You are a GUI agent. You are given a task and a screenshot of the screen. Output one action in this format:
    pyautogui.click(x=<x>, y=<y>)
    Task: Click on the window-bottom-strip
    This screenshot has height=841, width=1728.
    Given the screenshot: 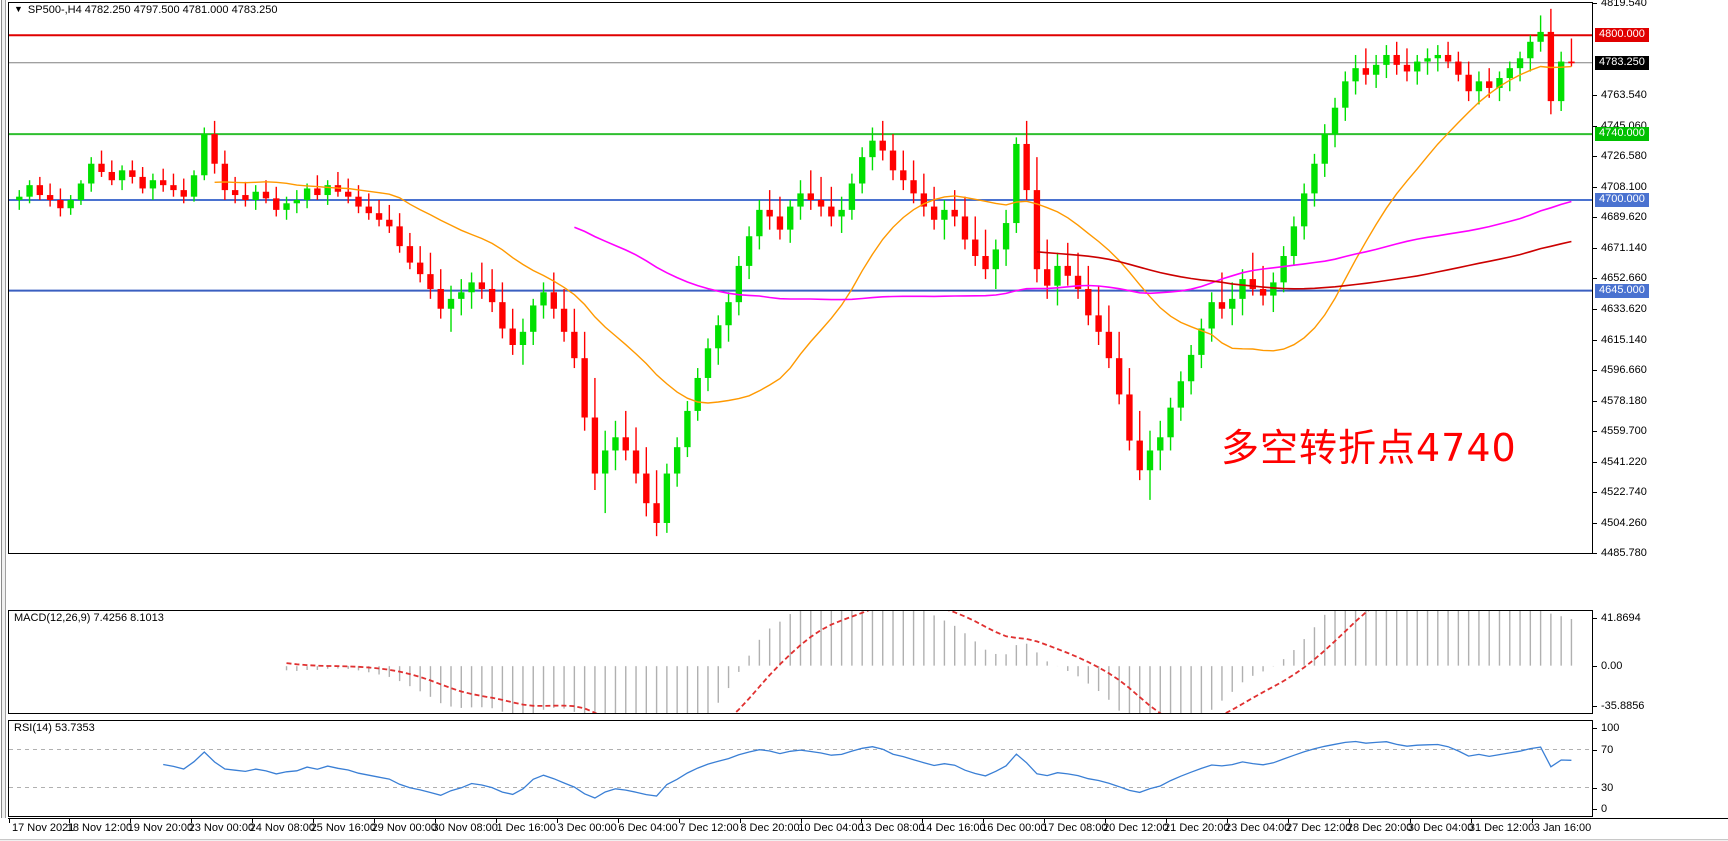 What is the action you would take?
    pyautogui.click(x=864, y=840)
    